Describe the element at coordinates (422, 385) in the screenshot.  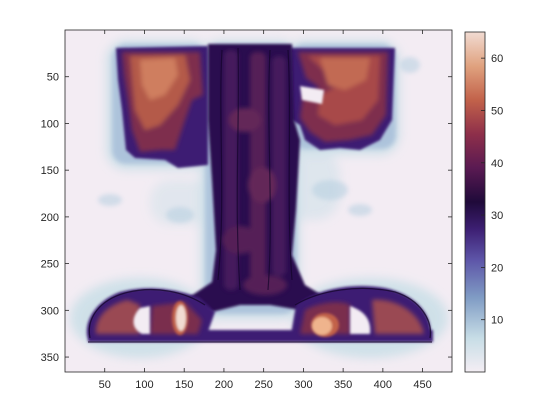
I see `x-tick-label: 450` at that location.